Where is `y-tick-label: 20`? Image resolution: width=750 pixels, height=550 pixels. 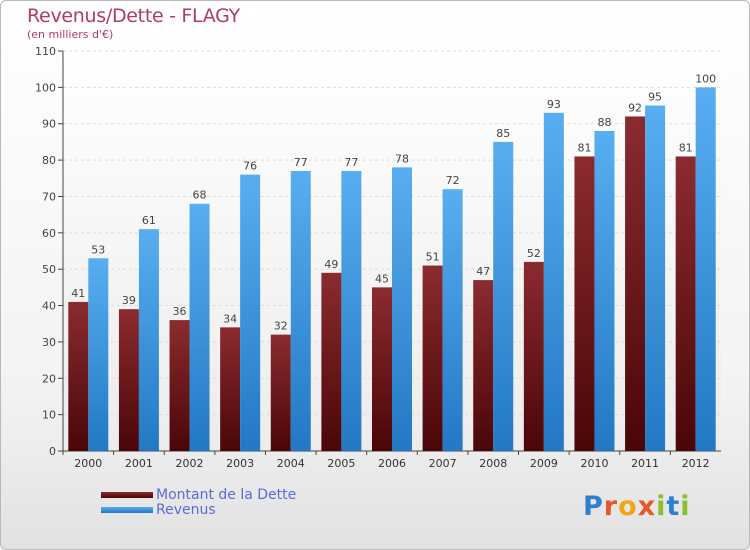 y-tick-label: 20 is located at coordinates (49, 378).